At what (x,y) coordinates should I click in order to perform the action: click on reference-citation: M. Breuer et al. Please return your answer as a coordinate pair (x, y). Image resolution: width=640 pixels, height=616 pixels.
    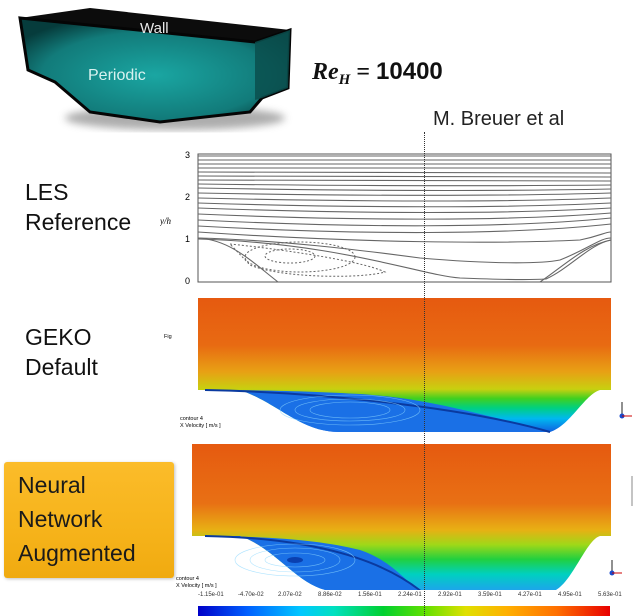
    Looking at the image, I should click on (499, 119).